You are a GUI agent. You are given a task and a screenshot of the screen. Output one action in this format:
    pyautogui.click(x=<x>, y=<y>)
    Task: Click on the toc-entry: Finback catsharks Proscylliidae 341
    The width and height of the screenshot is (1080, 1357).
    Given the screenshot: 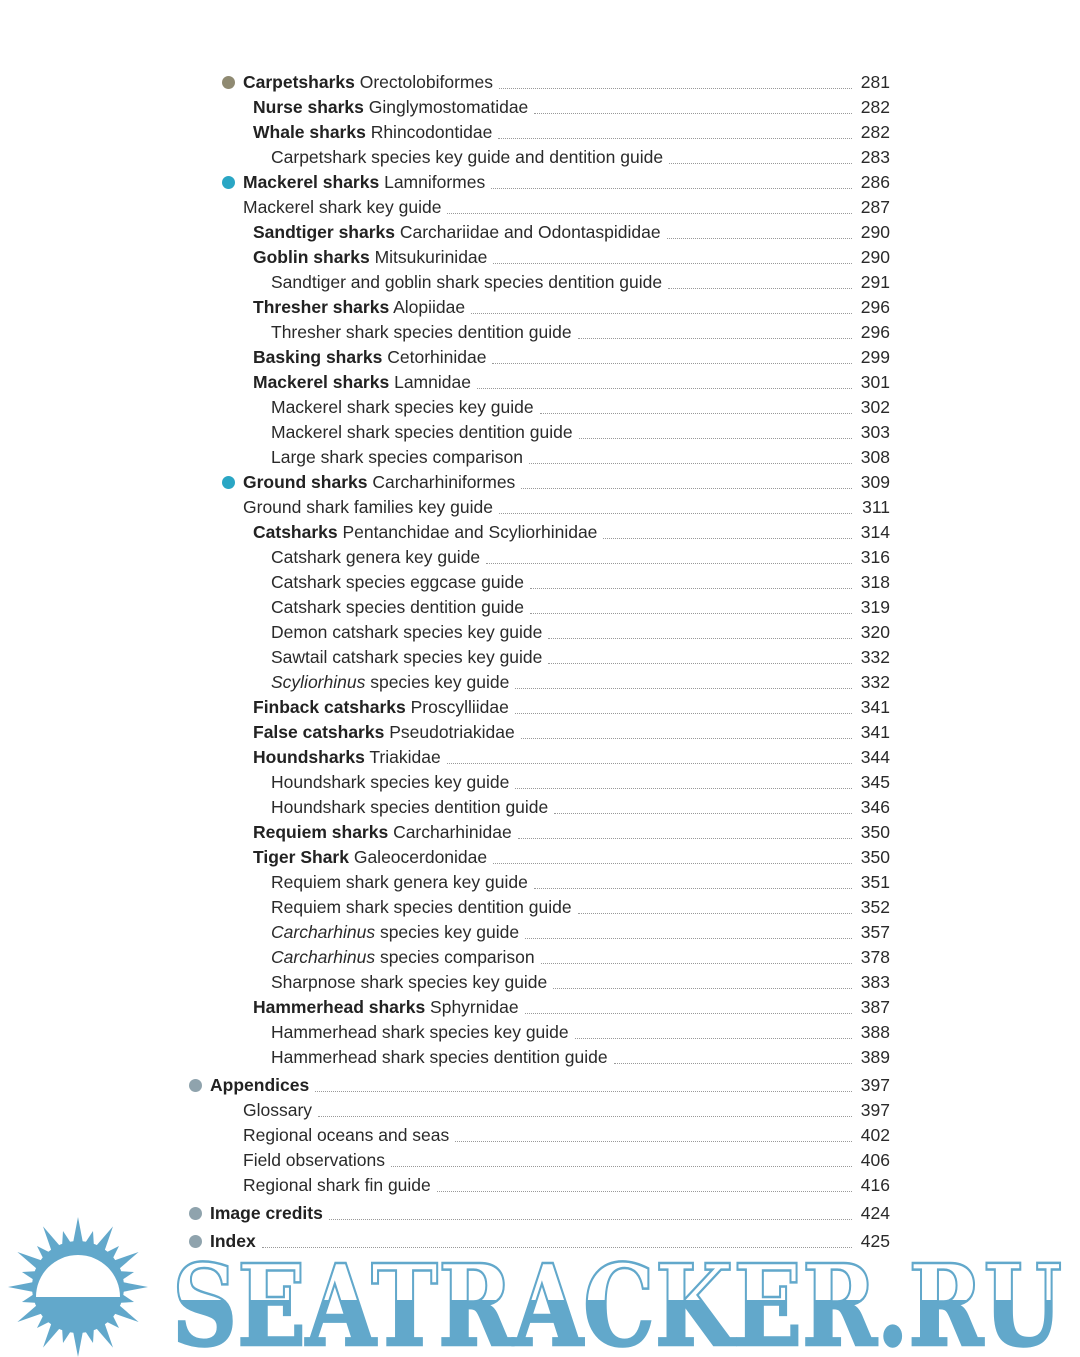 What is the action you would take?
    pyautogui.click(x=540, y=707)
    